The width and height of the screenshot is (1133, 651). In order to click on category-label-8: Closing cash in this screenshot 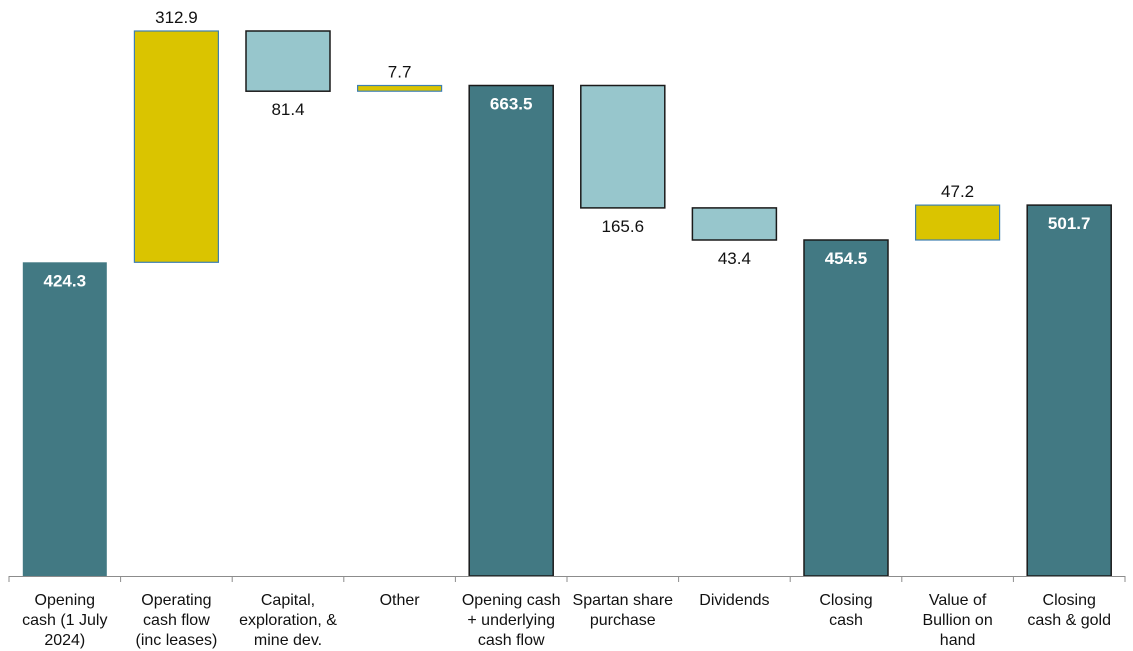, I will do `click(845, 610)`.